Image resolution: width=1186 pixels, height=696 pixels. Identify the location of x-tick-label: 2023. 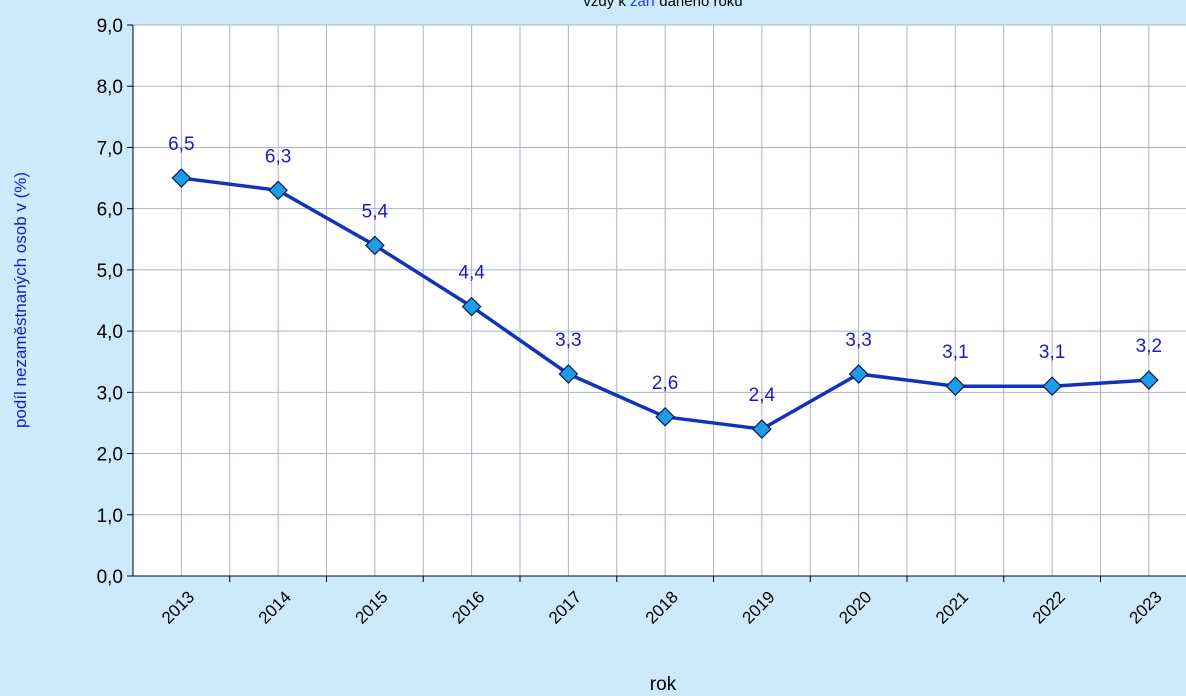
(1146, 607).